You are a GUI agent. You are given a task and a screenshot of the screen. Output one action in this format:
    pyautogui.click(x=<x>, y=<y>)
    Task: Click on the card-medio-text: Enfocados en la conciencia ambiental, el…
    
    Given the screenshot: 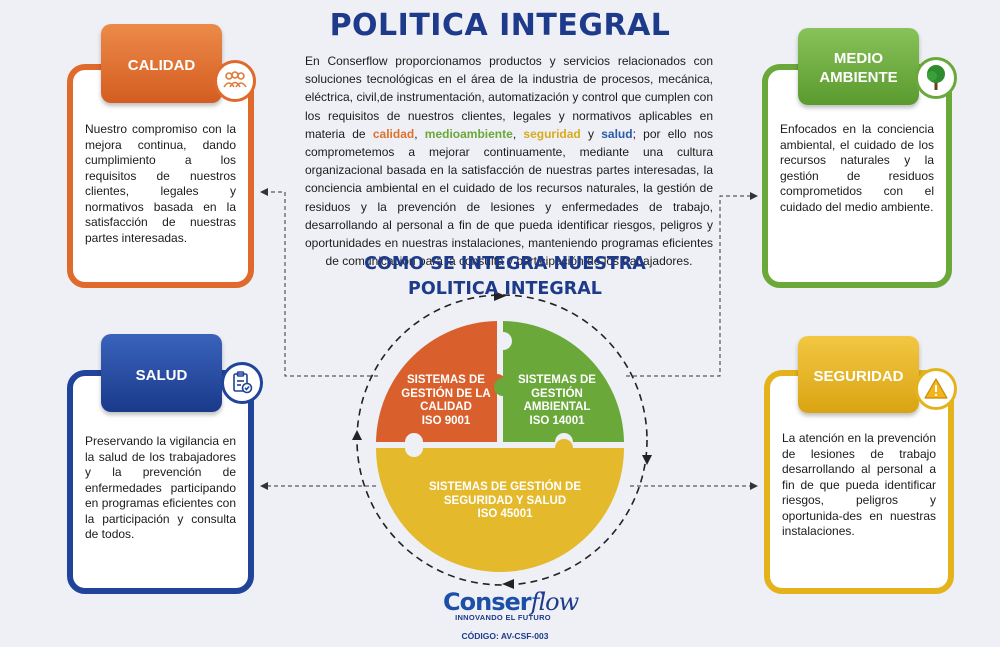 What is the action you would take?
    pyautogui.click(x=857, y=168)
    